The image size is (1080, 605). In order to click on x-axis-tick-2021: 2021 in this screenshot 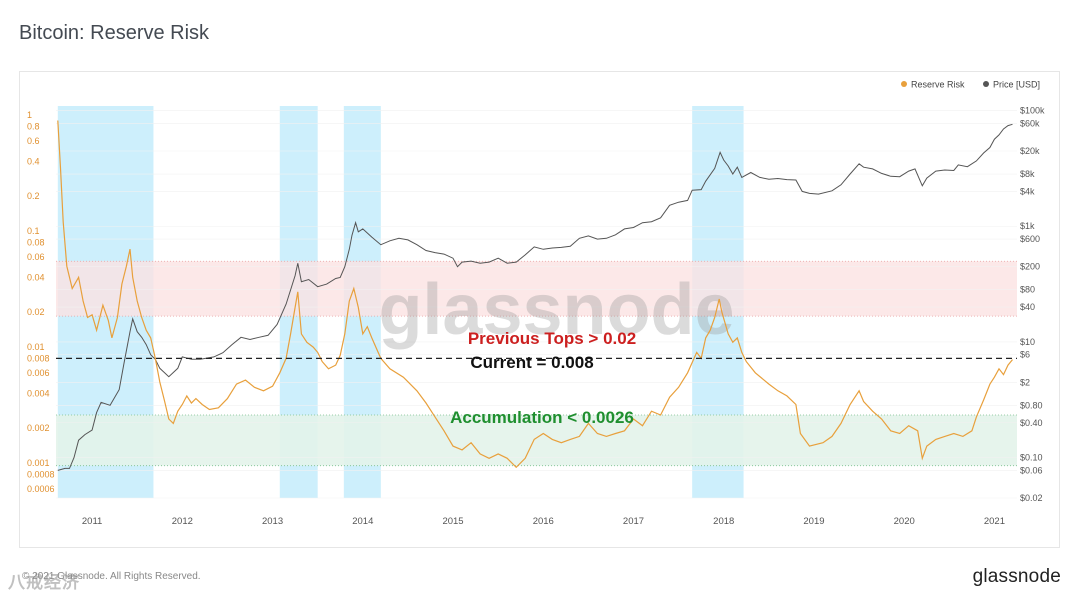, I will do `click(994, 521)`.